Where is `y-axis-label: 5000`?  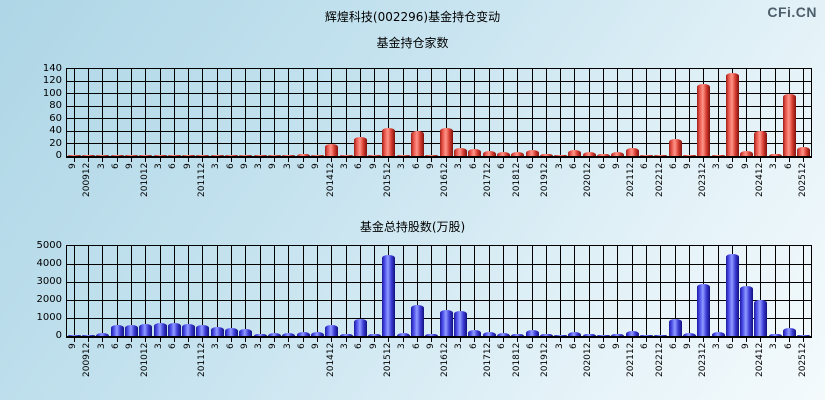
y-axis-label: 5000 is located at coordinates (49, 245).